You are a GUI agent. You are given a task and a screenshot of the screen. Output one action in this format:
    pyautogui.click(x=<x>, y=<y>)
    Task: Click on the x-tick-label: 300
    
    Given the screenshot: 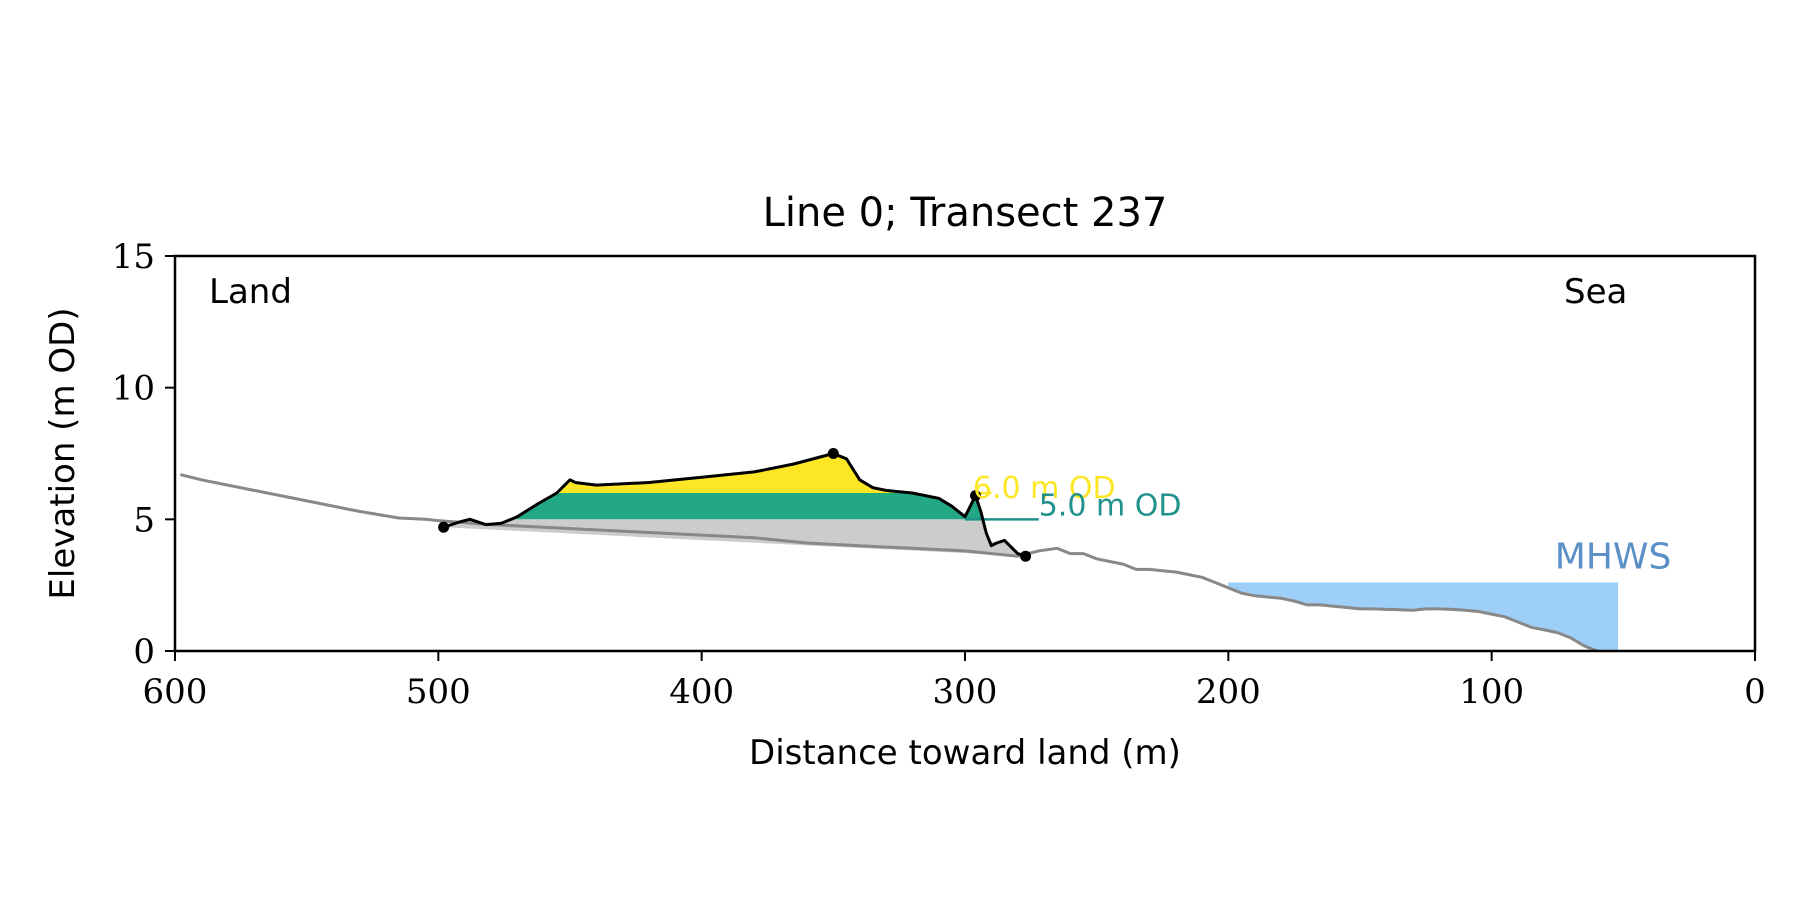 What is the action you would take?
    pyautogui.click(x=965, y=692)
    